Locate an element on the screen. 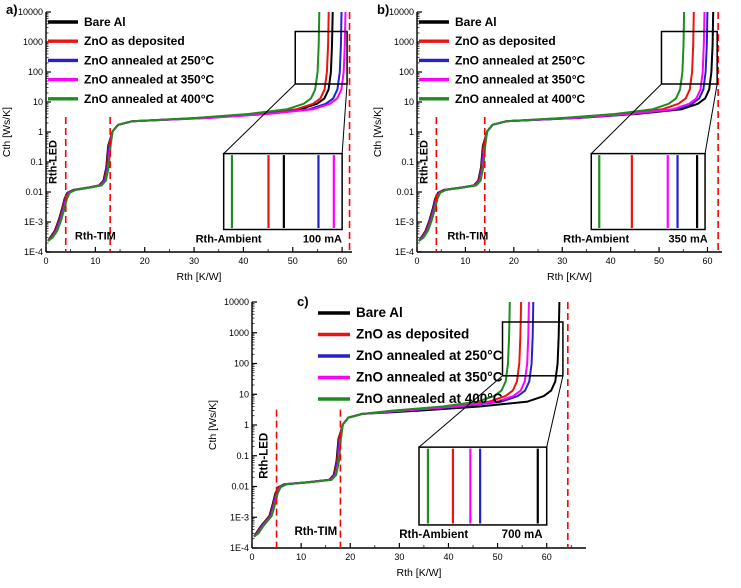  annotations: Rth-LED Rth-TIM Rth-Ambient 700 mA is located at coordinates (401, 487).